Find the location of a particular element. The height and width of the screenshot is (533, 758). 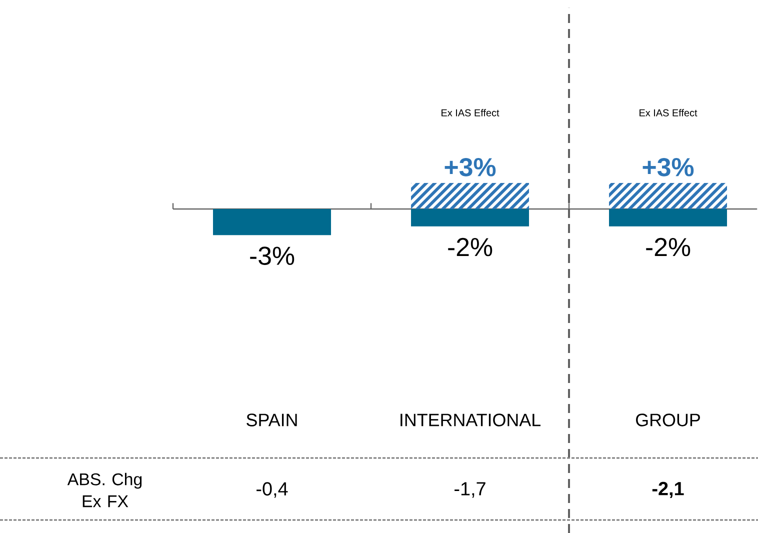

text: -0,4 is located at coordinates (272, 490).